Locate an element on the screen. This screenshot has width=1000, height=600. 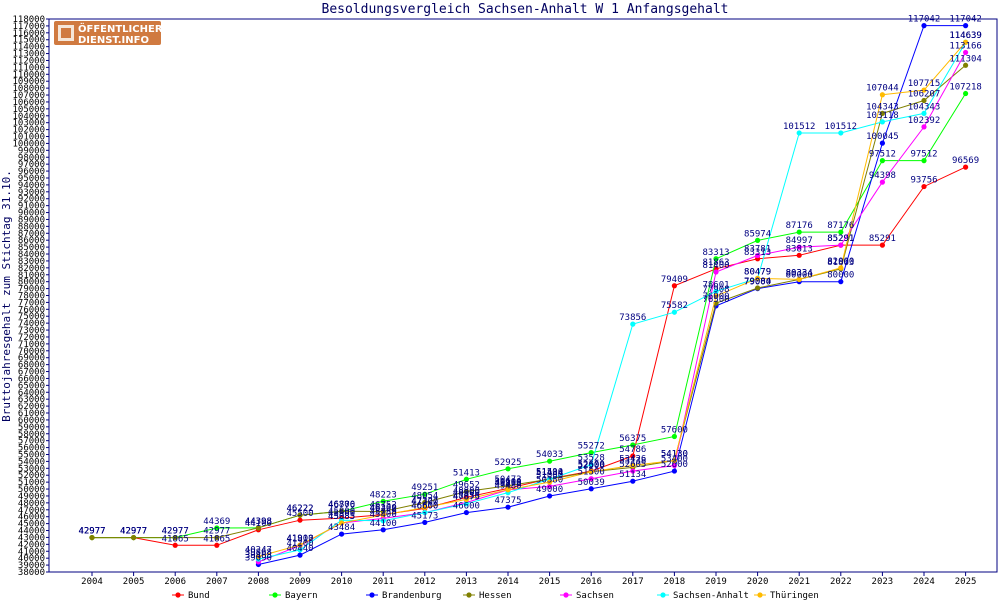
data-label: 44100 is located at coordinates (258, 524).